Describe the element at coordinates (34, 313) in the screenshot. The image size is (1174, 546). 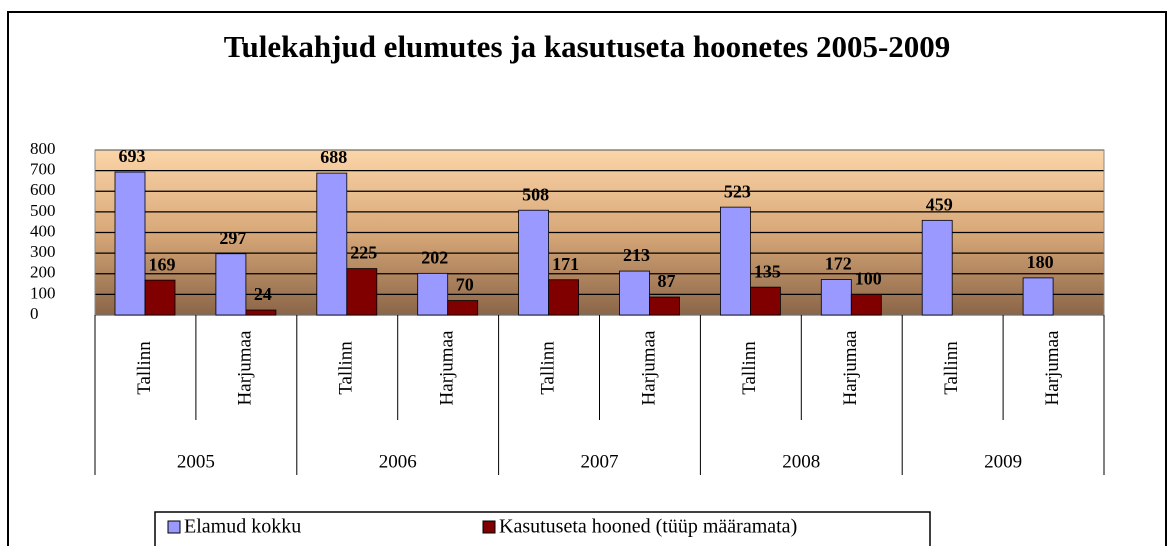
I see `y-tick-label: 0` at that location.